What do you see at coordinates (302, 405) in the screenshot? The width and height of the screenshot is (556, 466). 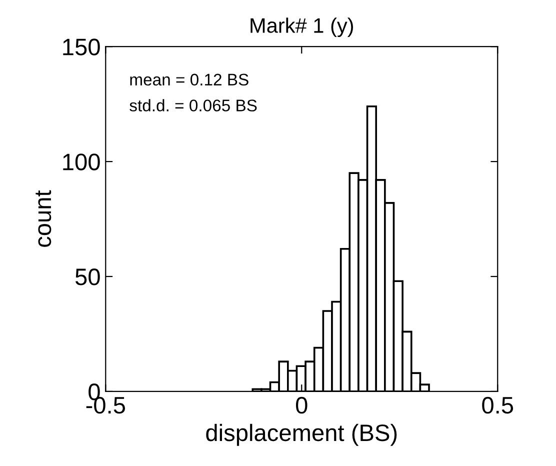 I see `x-tick-label: 0` at bounding box center [302, 405].